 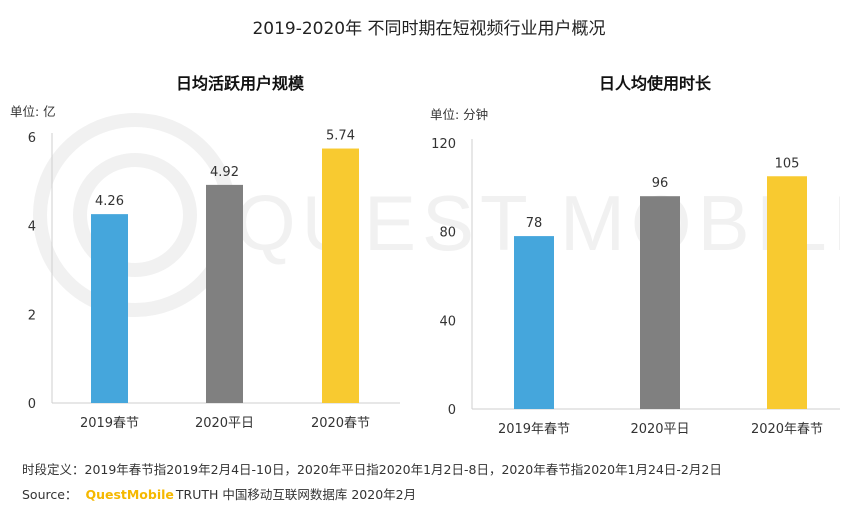 I want to click on value-label: 96, so click(x=660, y=183).